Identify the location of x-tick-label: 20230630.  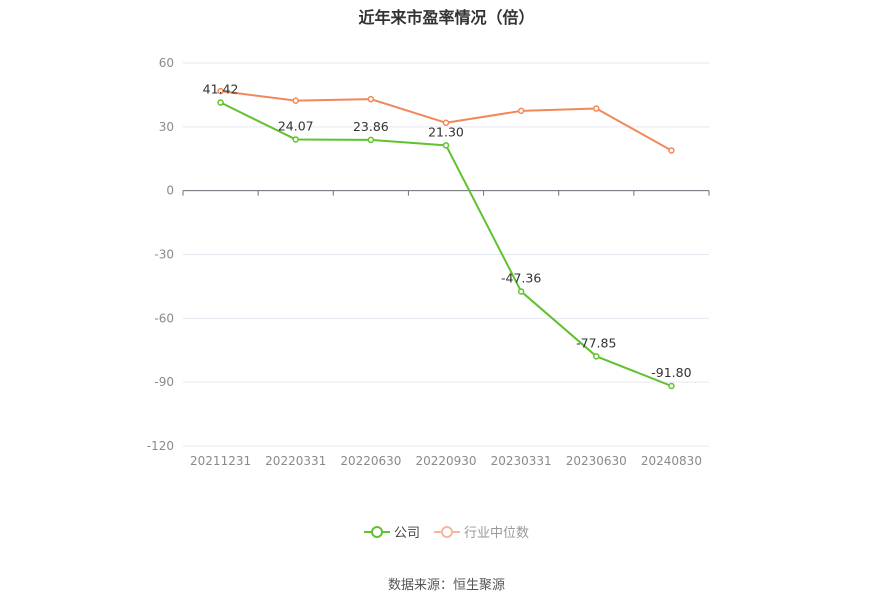
(596, 461).